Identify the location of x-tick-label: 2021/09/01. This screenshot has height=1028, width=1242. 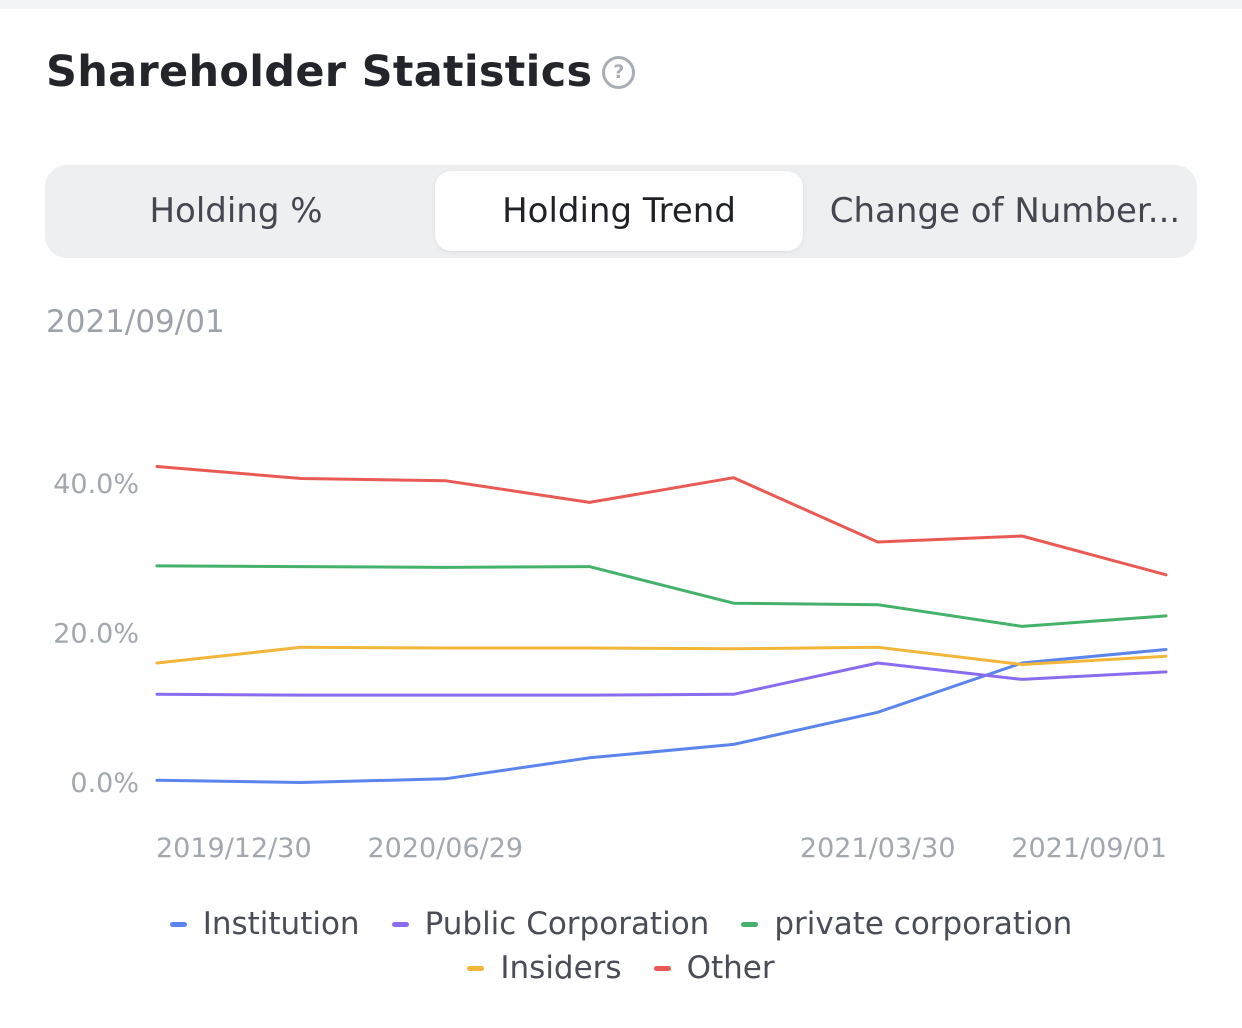
(1089, 848).